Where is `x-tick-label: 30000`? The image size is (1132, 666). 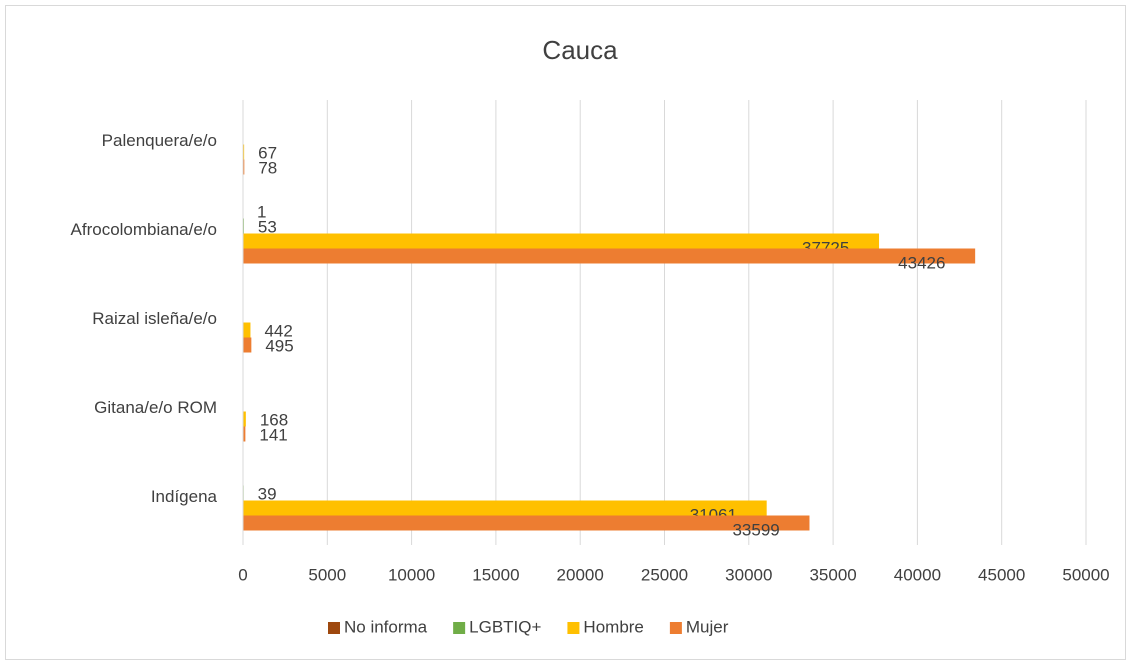 x-tick-label: 30000 is located at coordinates (748, 574).